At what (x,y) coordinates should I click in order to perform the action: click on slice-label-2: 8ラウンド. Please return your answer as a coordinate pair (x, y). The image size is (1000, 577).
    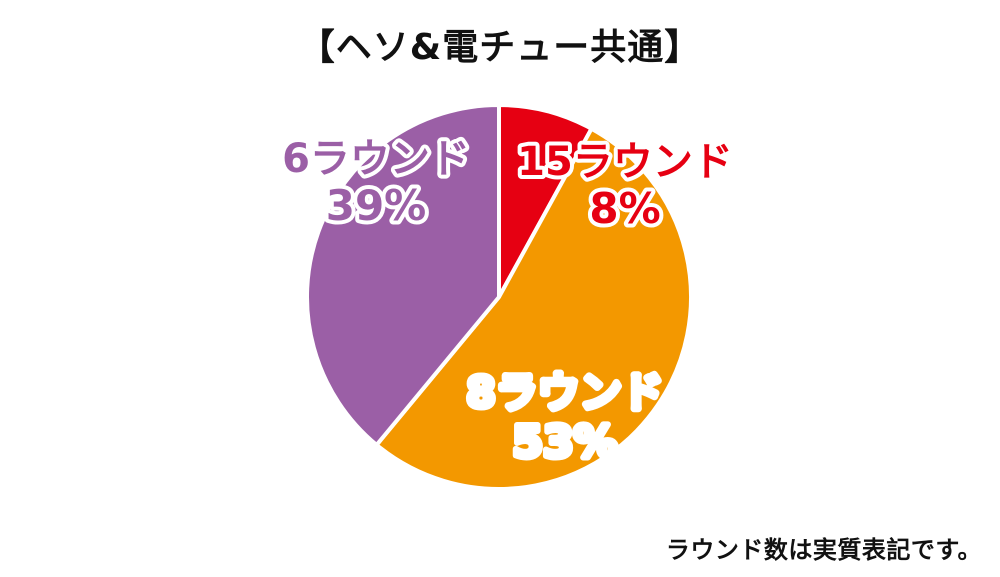
    Looking at the image, I should click on (564, 392).